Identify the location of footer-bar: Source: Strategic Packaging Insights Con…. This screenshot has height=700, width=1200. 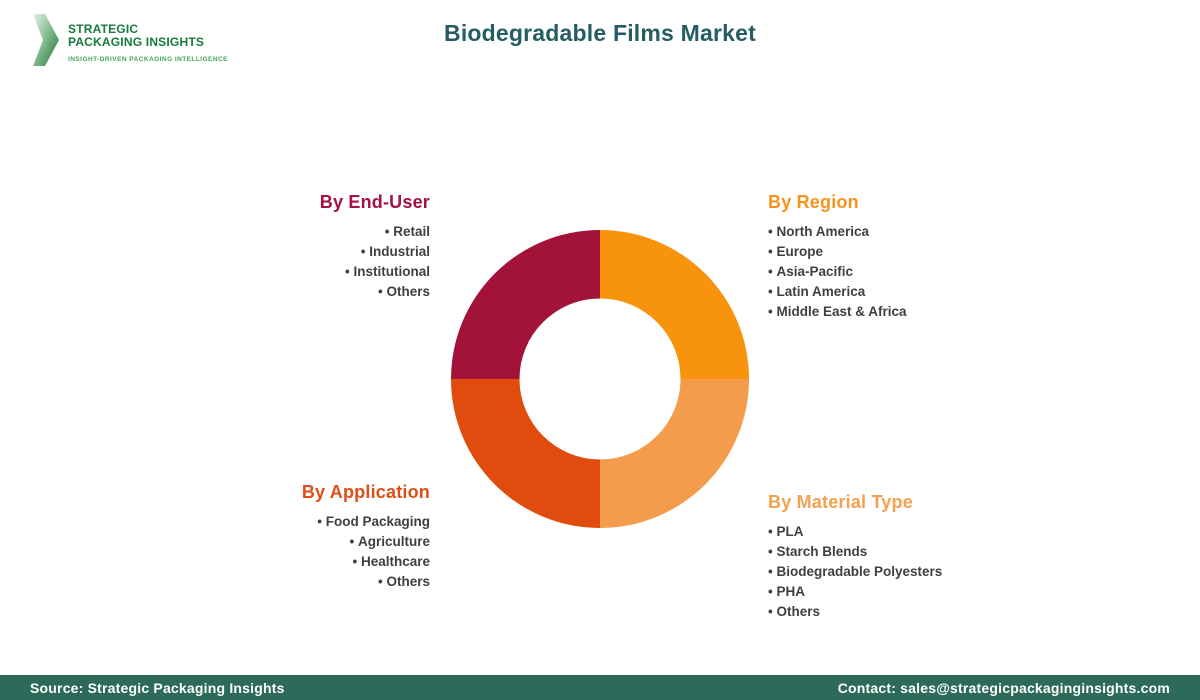
(600, 687).